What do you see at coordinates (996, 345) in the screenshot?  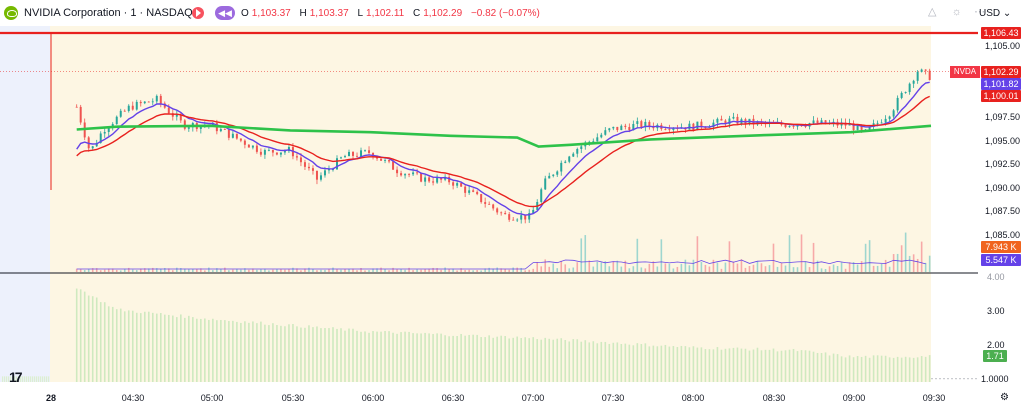 I see `osc-tick: 2.00` at bounding box center [996, 345].